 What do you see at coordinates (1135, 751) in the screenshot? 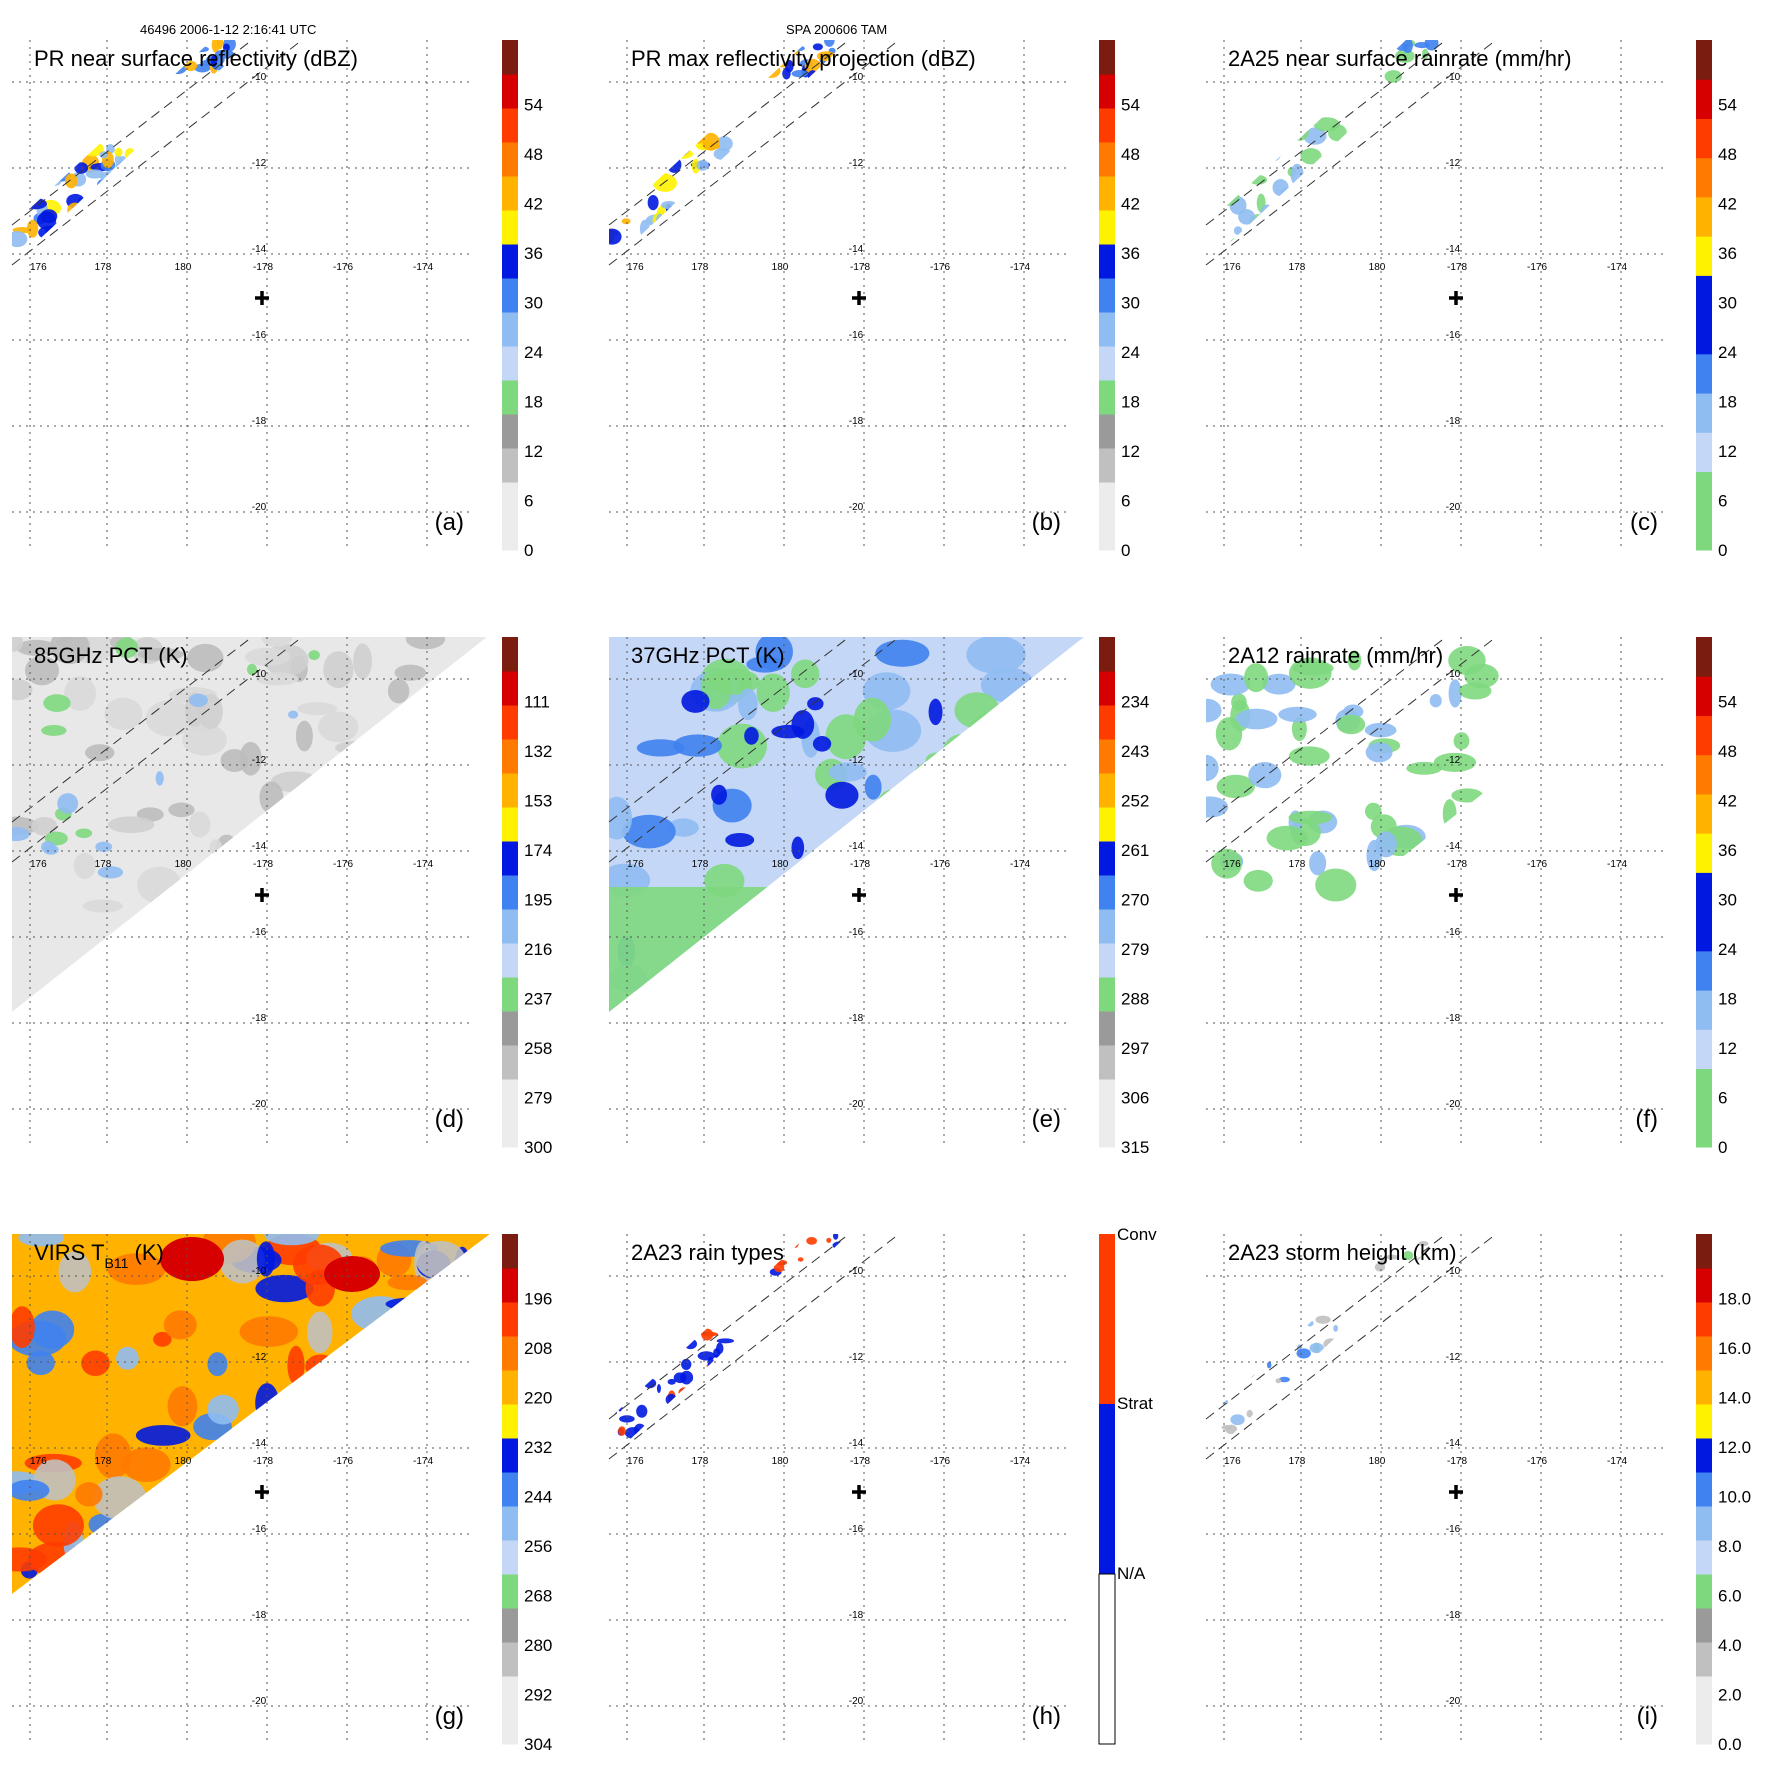
I see `colorbar-label: 243` at bounding box center [1135, 751].